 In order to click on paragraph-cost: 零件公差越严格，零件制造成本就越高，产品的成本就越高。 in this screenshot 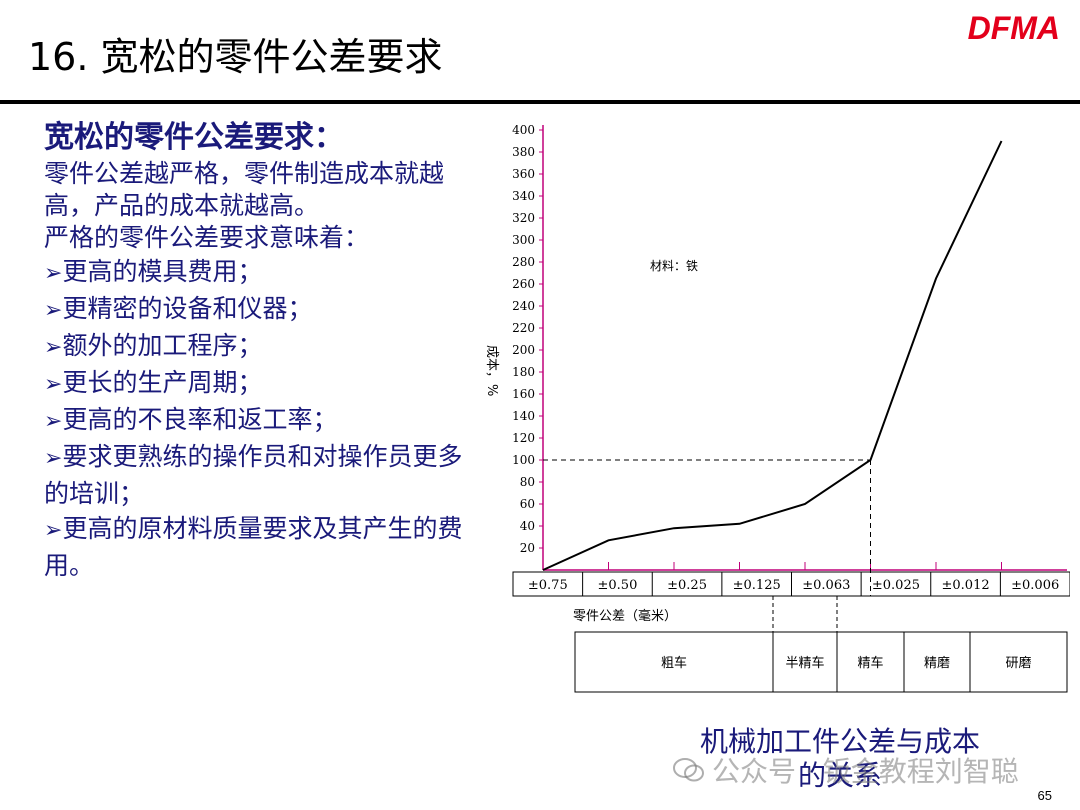, I will do `click(244, 189)`.